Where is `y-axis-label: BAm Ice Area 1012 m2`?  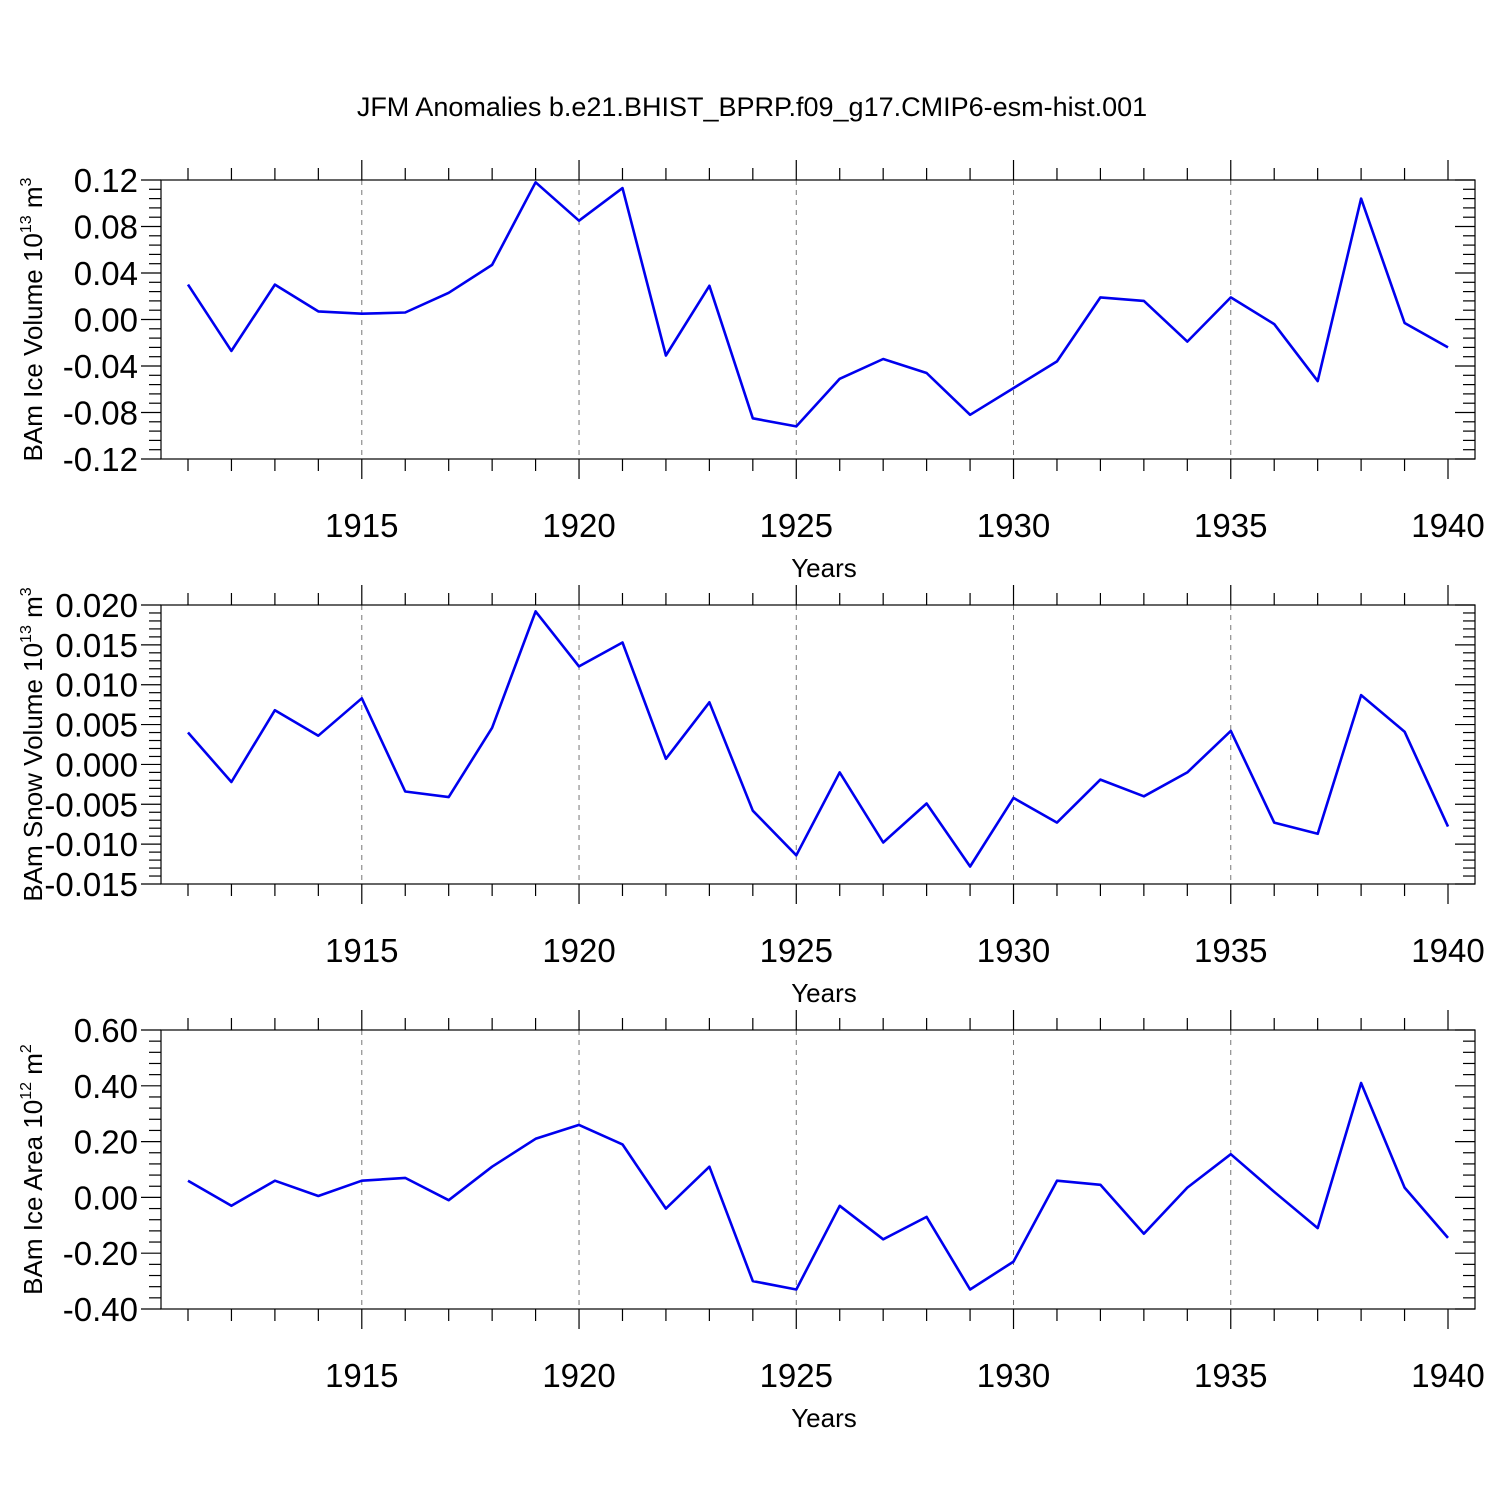 y-axis-label: BAm Ice Area 1012 m2 is located at coordinates (33, 1169).